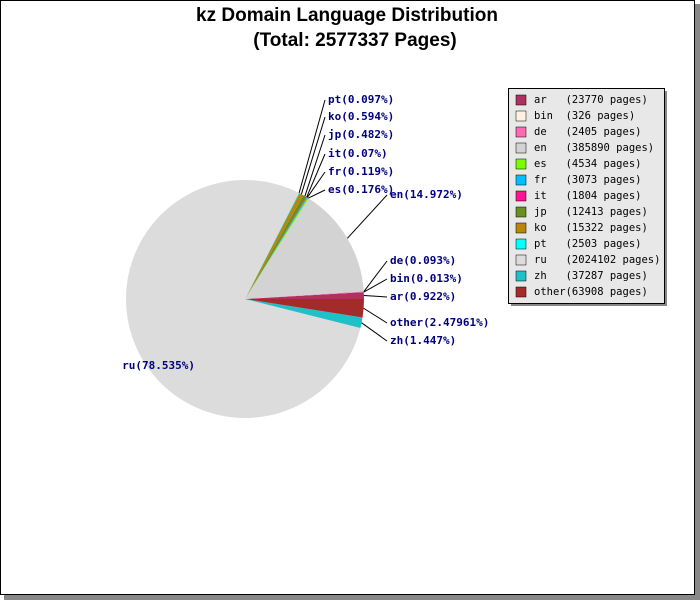 The image size is (700, 600). What do you see at coordinates (358, 153) in the screenshot?
I see `slice-label: it(0.07%)` at bounding box center [358, 153].